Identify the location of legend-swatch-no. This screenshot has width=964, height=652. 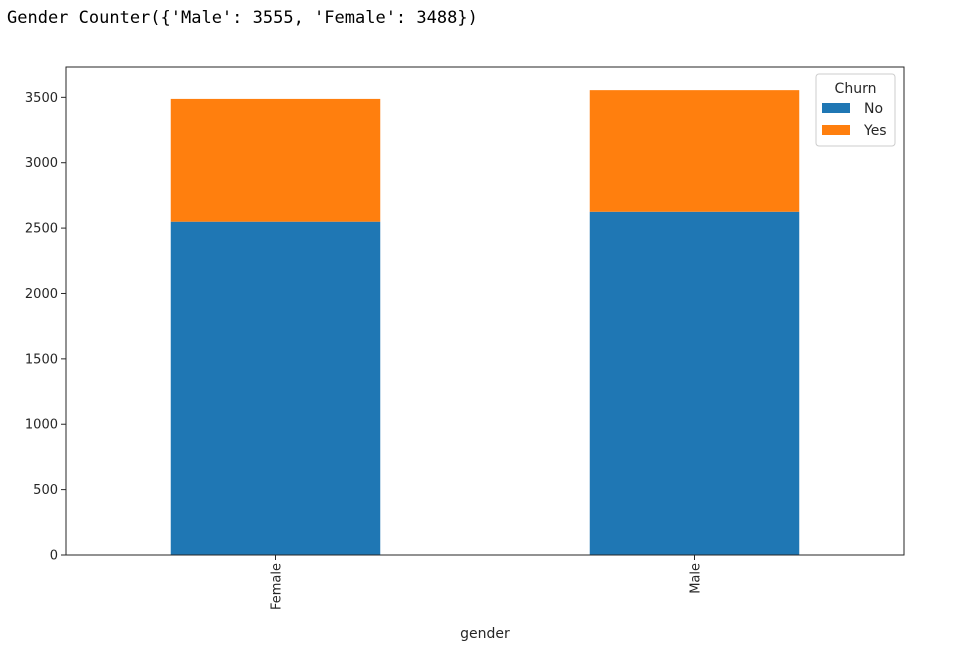
(836, 108).